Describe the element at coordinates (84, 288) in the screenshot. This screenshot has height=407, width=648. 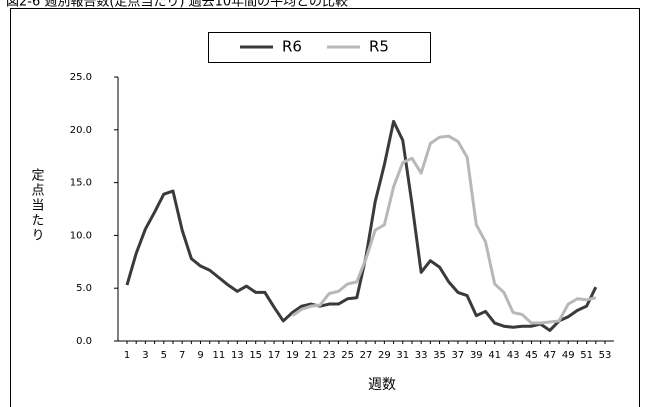
I see `y-tick-label: 5.0` at that location.